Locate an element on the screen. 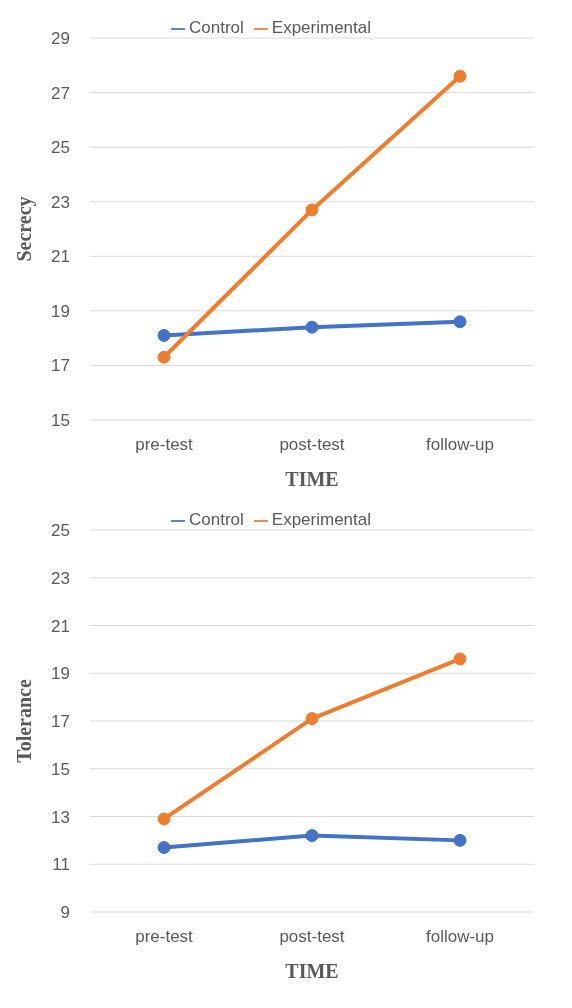  y-tick-label: 9 is located at coordinates (65, 913).